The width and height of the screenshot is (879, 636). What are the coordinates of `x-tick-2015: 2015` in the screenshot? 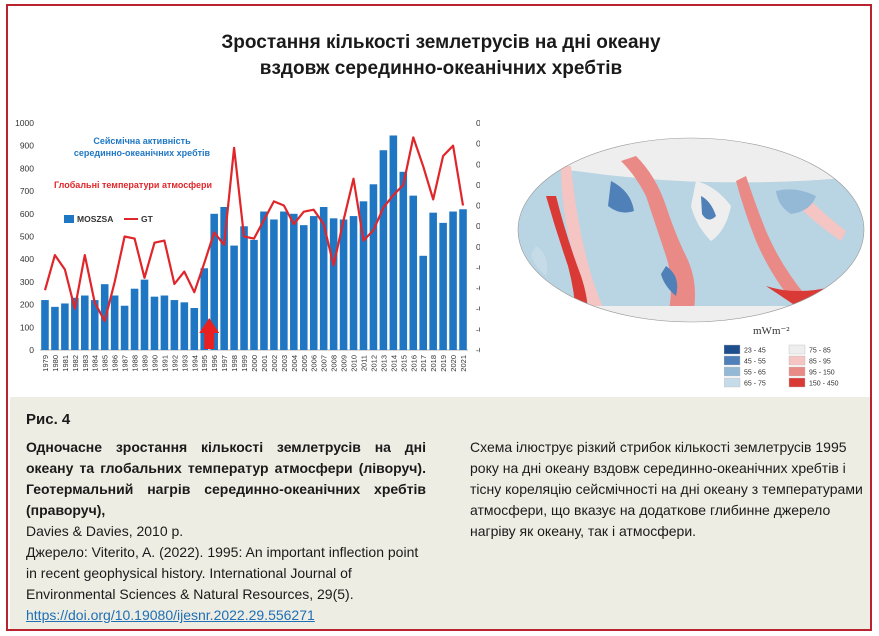 It's located at (403, 363).